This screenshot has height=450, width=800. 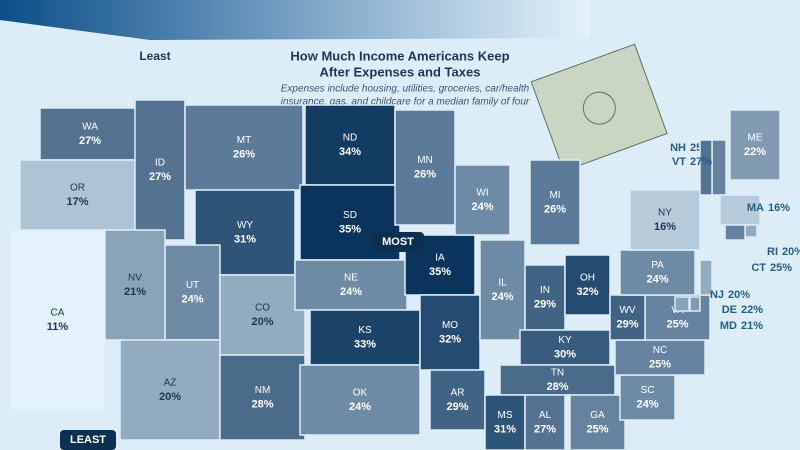 I want to click on state-abbr: AL, so click(x=545, y=415).